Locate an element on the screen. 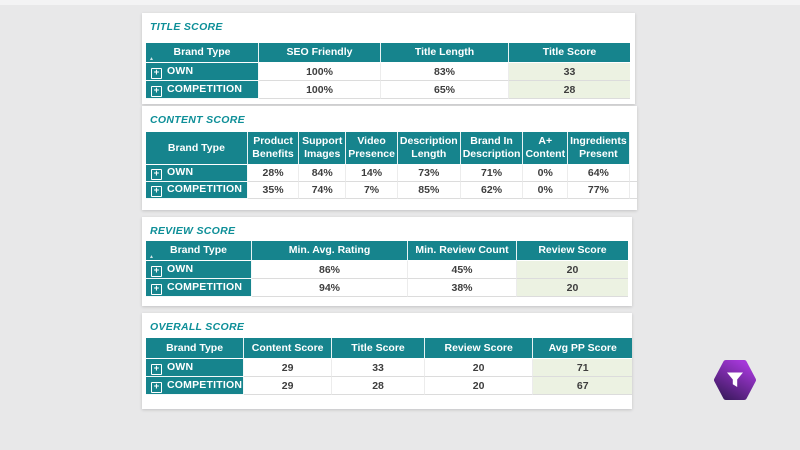 Image resolution: width=800 pixels, height=450 pixels. cell-support-images: 84% is located at coordinates (323, 173).